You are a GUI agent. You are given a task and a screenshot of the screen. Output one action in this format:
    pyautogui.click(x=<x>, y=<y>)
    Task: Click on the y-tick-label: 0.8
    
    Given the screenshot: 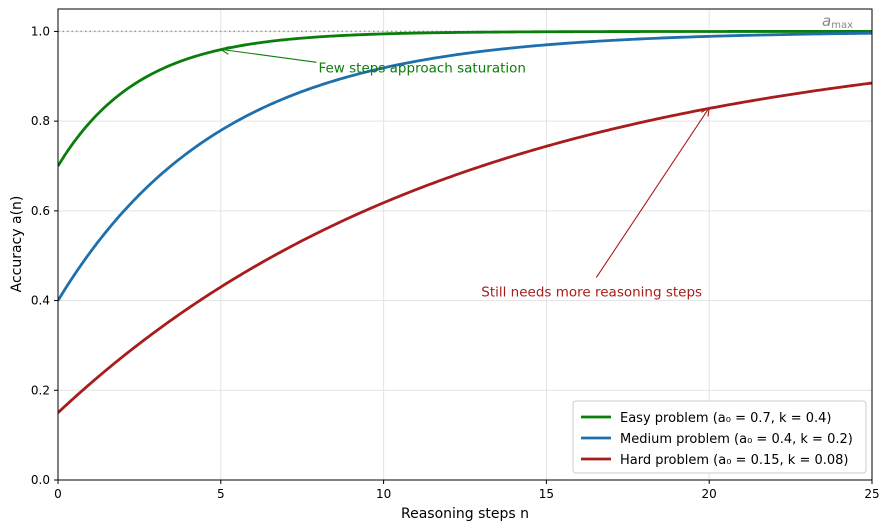 What is the action you would take?
    pyautogui.click(x=40, y=121)
    